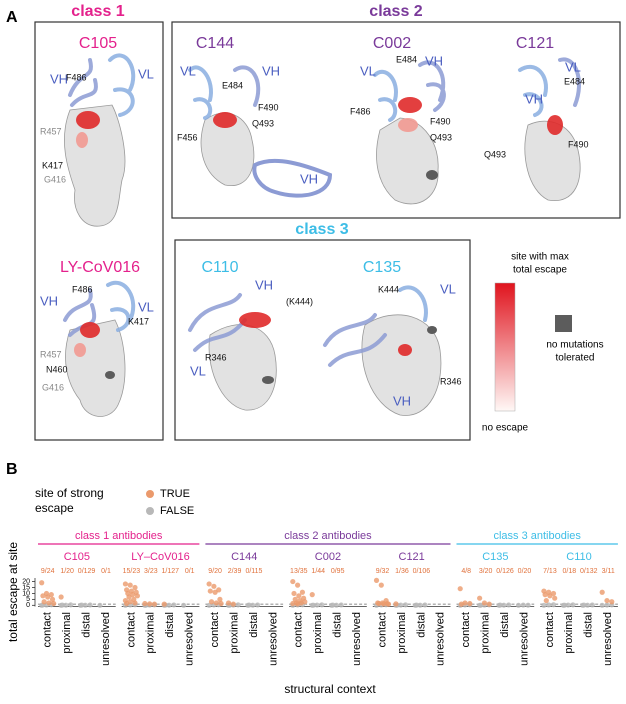 The image size is (626, 704). Describe the element at coordinates (235, 571) in the screenshot. I see `count-label: 2/39` at that location.